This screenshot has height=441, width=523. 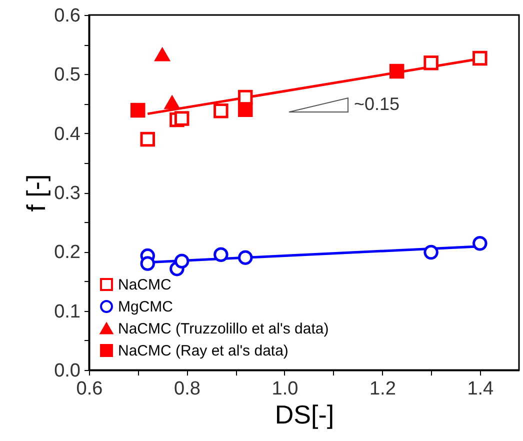 What do you see at coordinates (304, 415) in the screenshot?
I see `x-axis-title: DS[-]` at bounding box center [304, 415].